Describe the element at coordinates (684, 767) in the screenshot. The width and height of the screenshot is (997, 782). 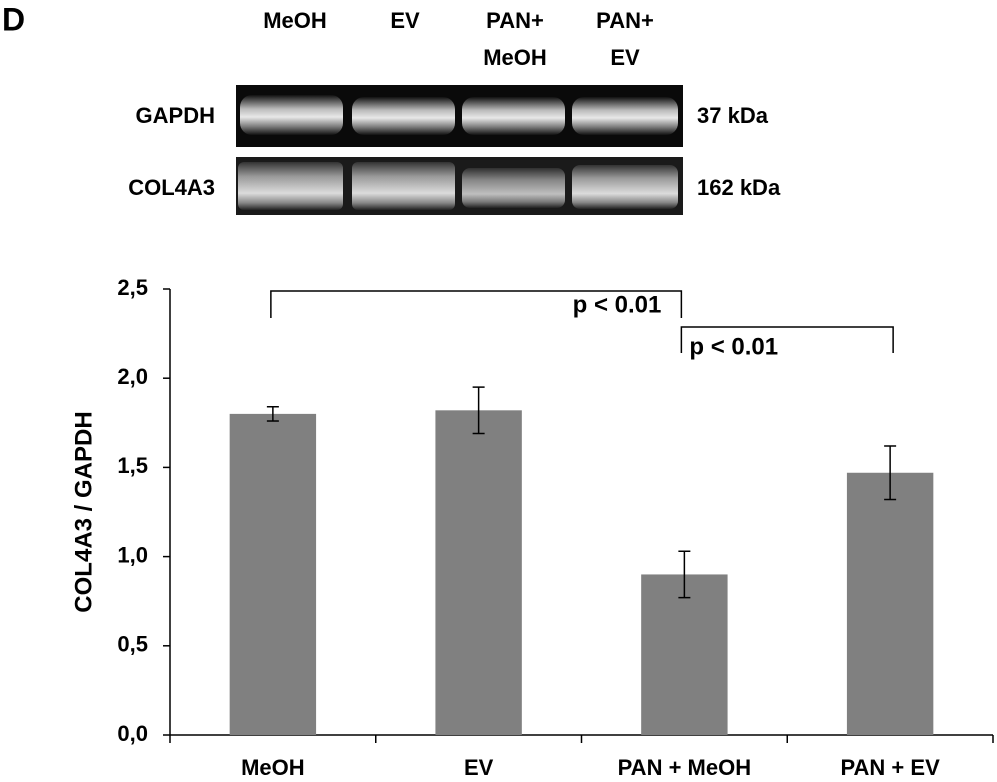
I see `x-tick-label: PAN + MeOH` at that location.